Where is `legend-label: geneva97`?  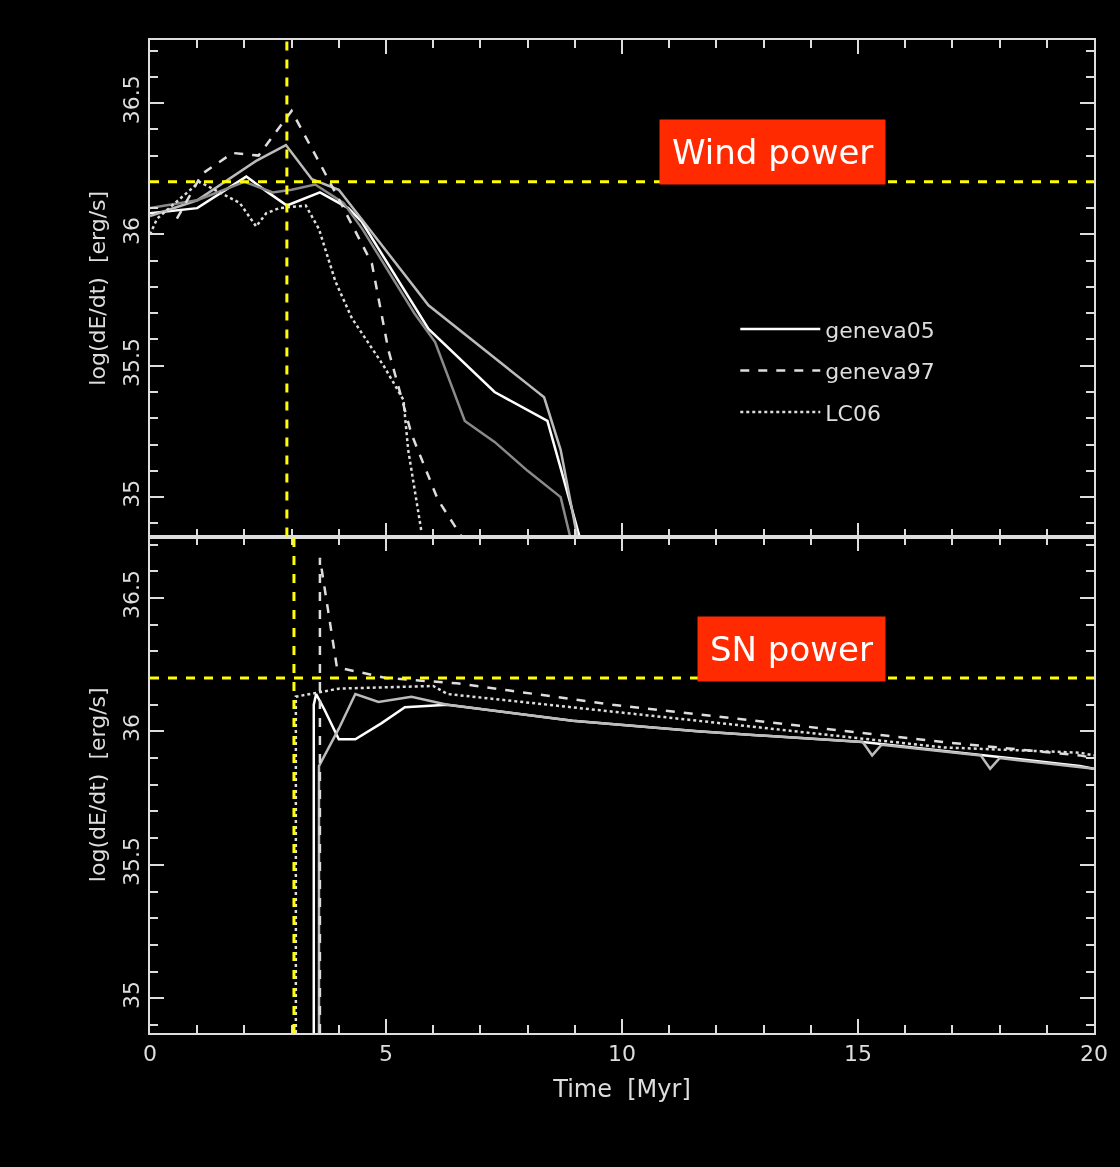
legend-label: geneva97 is located at coordinates (880, 372).